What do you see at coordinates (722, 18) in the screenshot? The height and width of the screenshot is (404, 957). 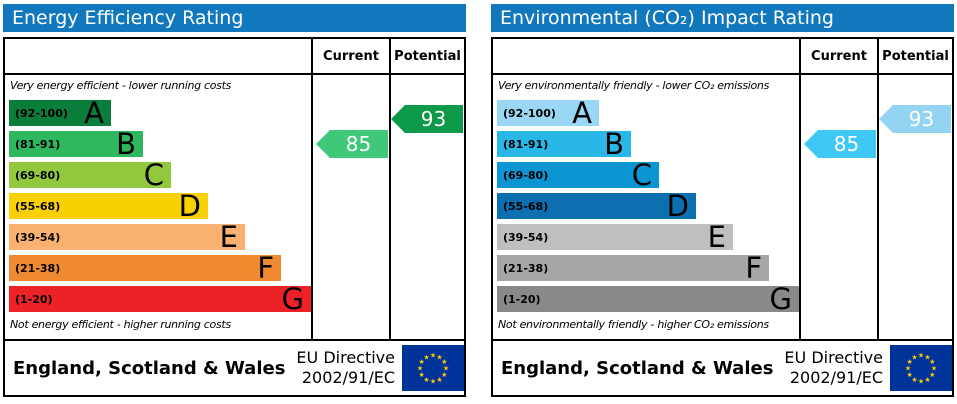 I see `panel-title: Environmental (CO₂) Impact Rating` at bounding box center [722, 18].